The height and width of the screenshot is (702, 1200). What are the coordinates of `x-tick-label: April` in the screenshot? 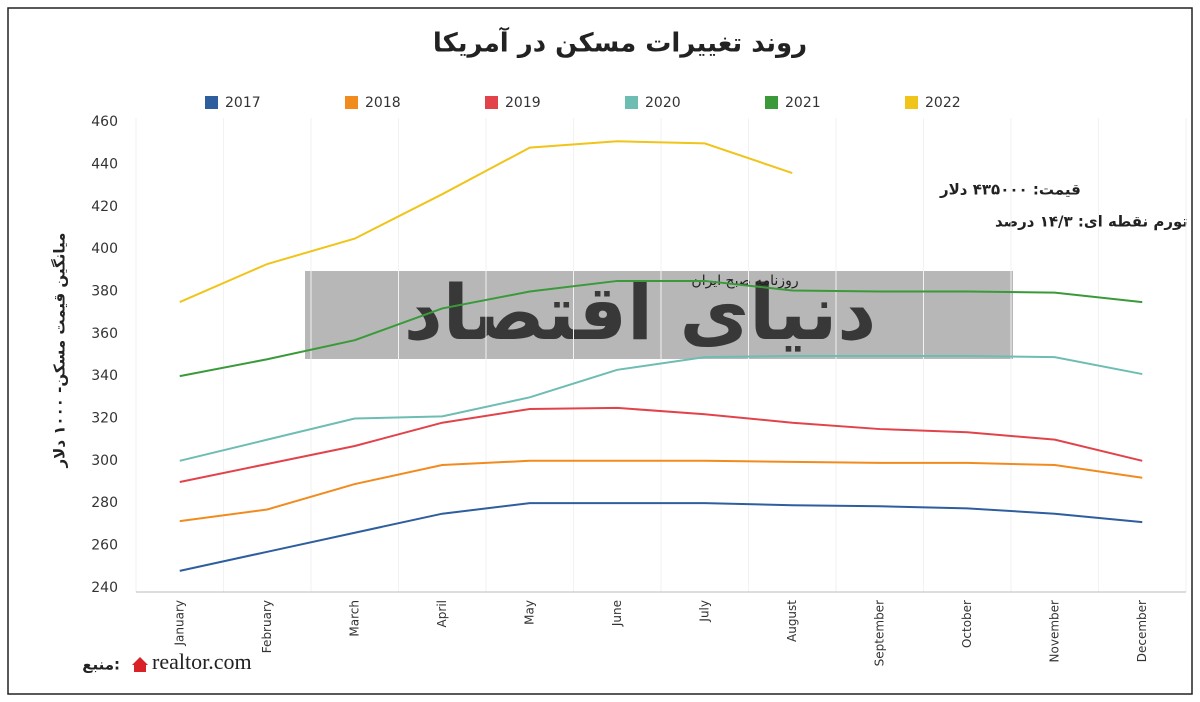 It's located at (442, 613).